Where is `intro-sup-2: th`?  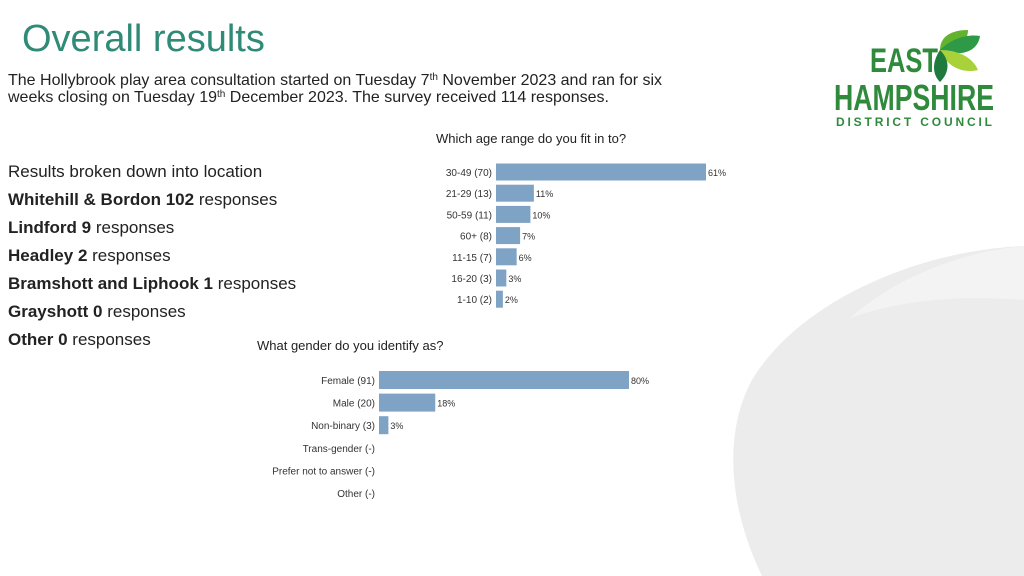
intro-sup-2: th is located at coordinates (221, 94).